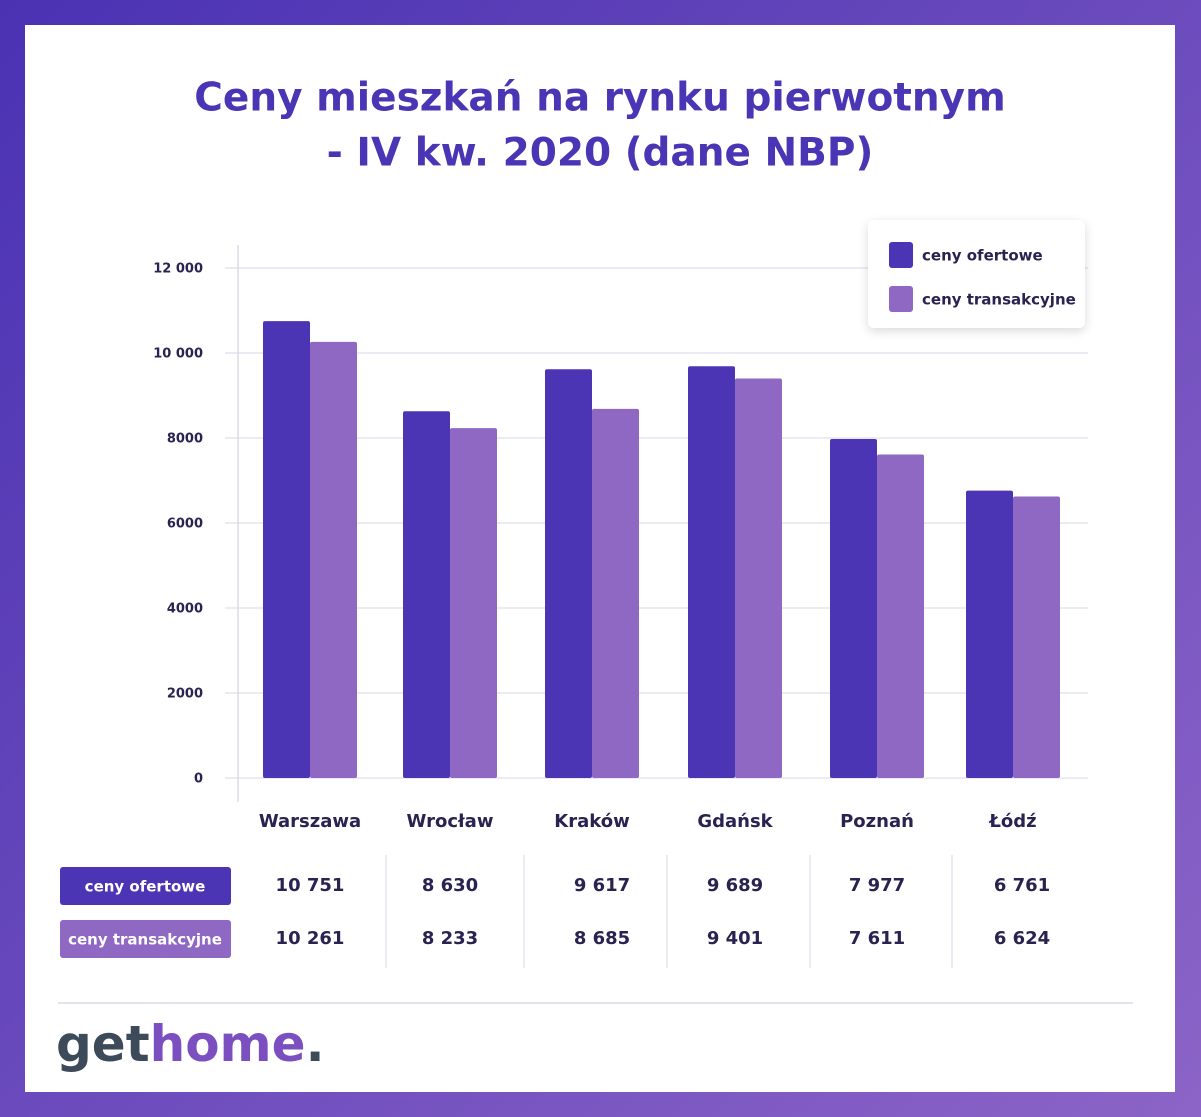  Describe the element at coordinates (591, 821) in the screenshot. I see `x-tick-label: Kraków` at that location.